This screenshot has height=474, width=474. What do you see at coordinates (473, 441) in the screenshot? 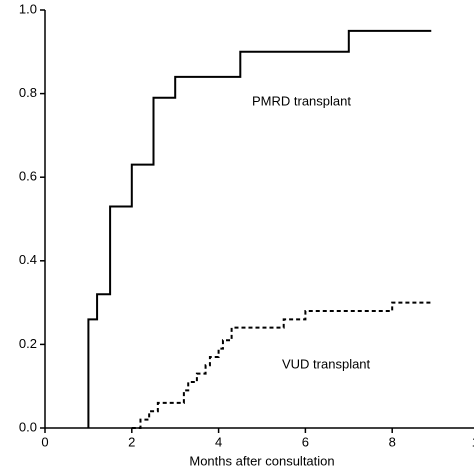
I see `x-tick-label: 10` at bounding box center [473, 441].